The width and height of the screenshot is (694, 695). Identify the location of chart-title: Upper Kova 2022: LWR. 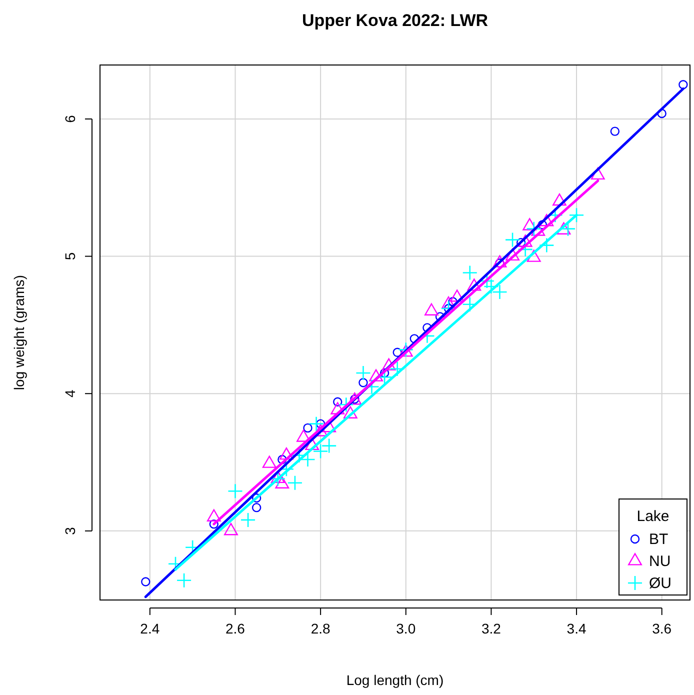
(395, 20).